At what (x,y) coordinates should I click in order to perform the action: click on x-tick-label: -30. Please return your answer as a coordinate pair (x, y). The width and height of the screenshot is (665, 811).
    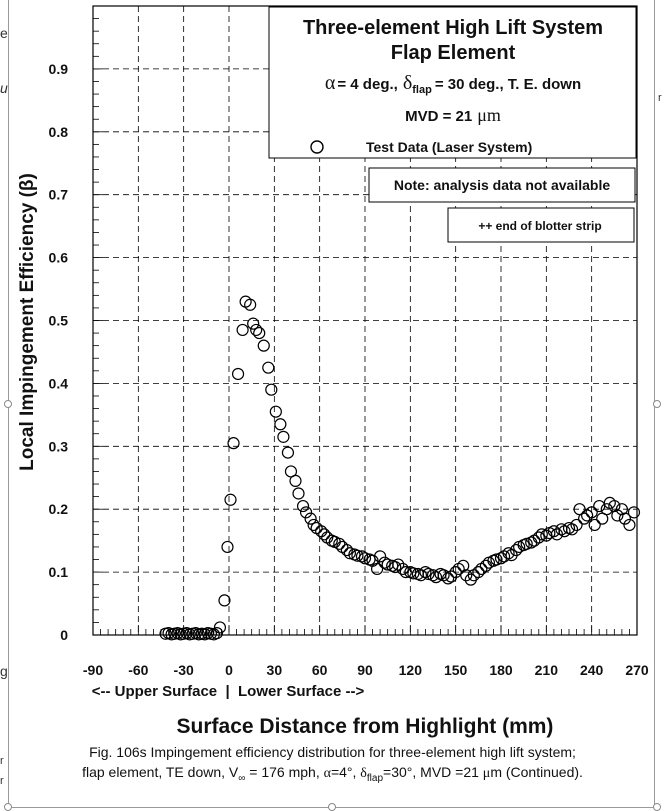
    Looking at the image, I should click on (184, 670).